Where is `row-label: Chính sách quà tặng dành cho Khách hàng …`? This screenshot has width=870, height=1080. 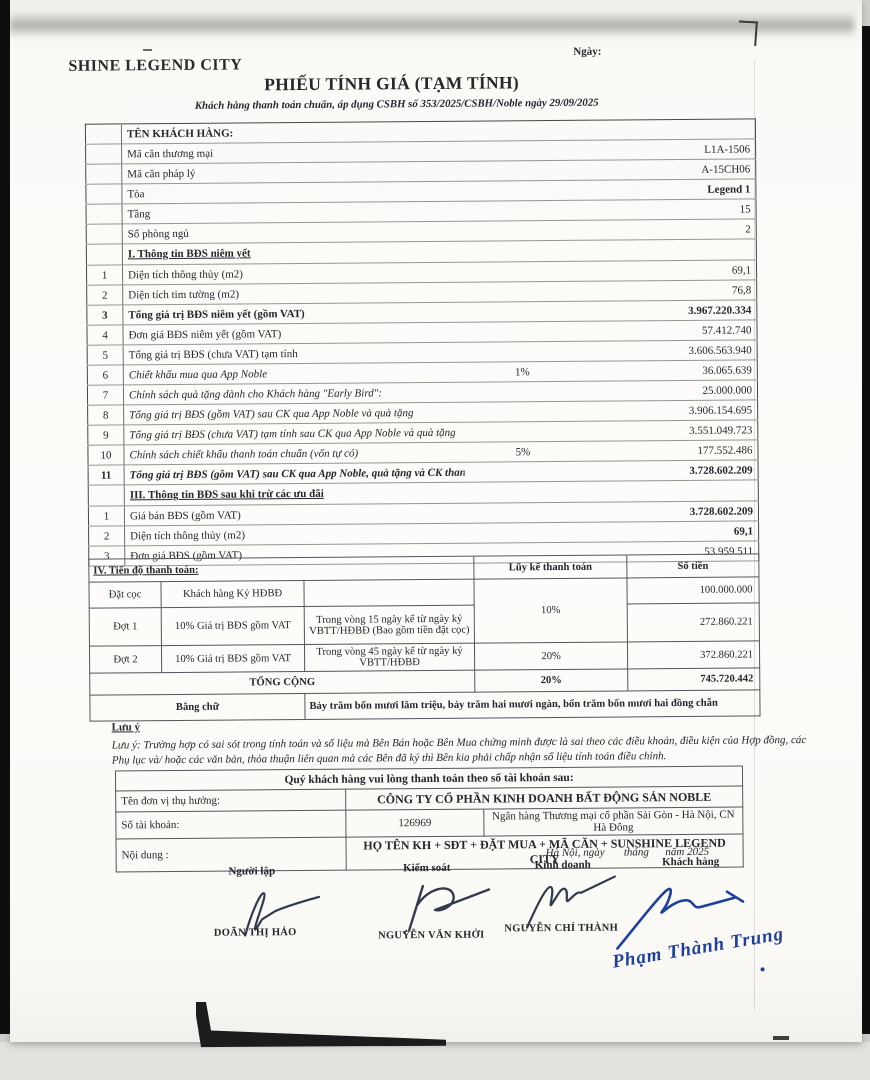 row-label: Chính sách quà tặng dành cho Khách hàng … is located at coordinates (293, 393).